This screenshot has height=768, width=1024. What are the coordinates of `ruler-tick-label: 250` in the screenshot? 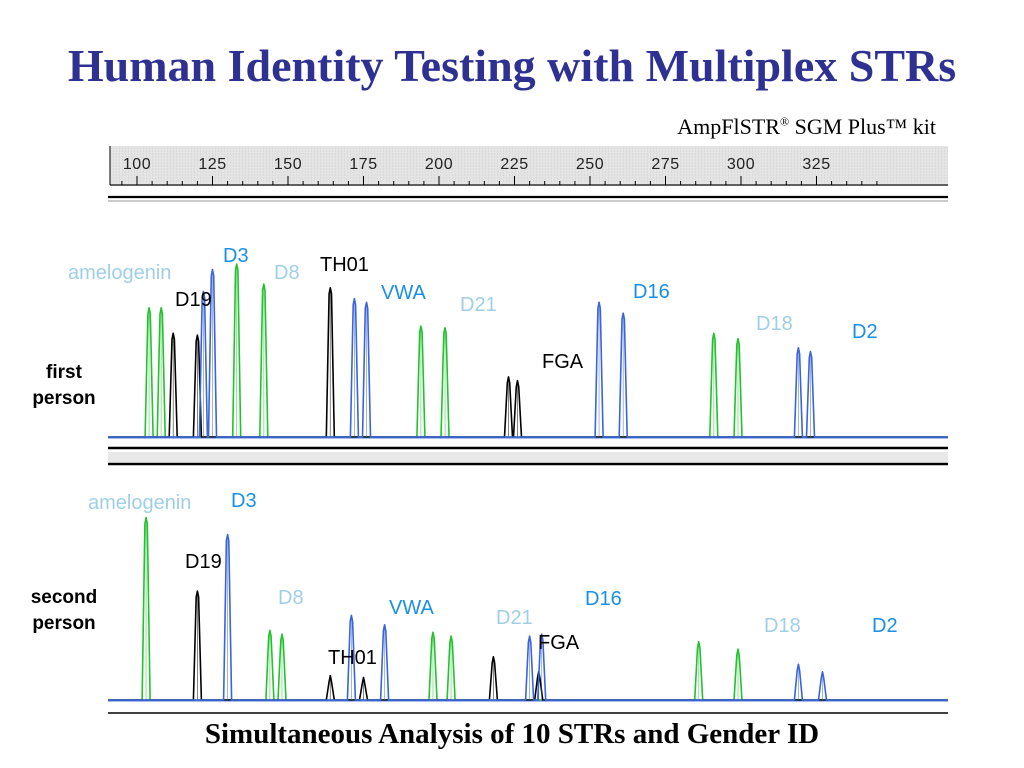 It's located at (590, 164).